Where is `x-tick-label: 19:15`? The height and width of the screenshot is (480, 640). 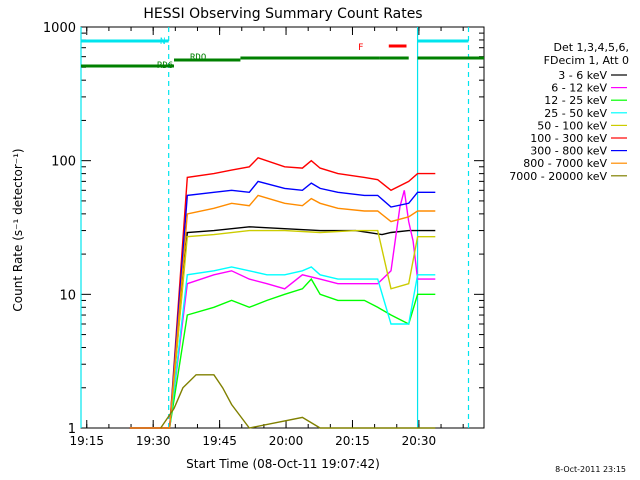
x-tick-label: 19:15 is located at coordinates (86, 441).